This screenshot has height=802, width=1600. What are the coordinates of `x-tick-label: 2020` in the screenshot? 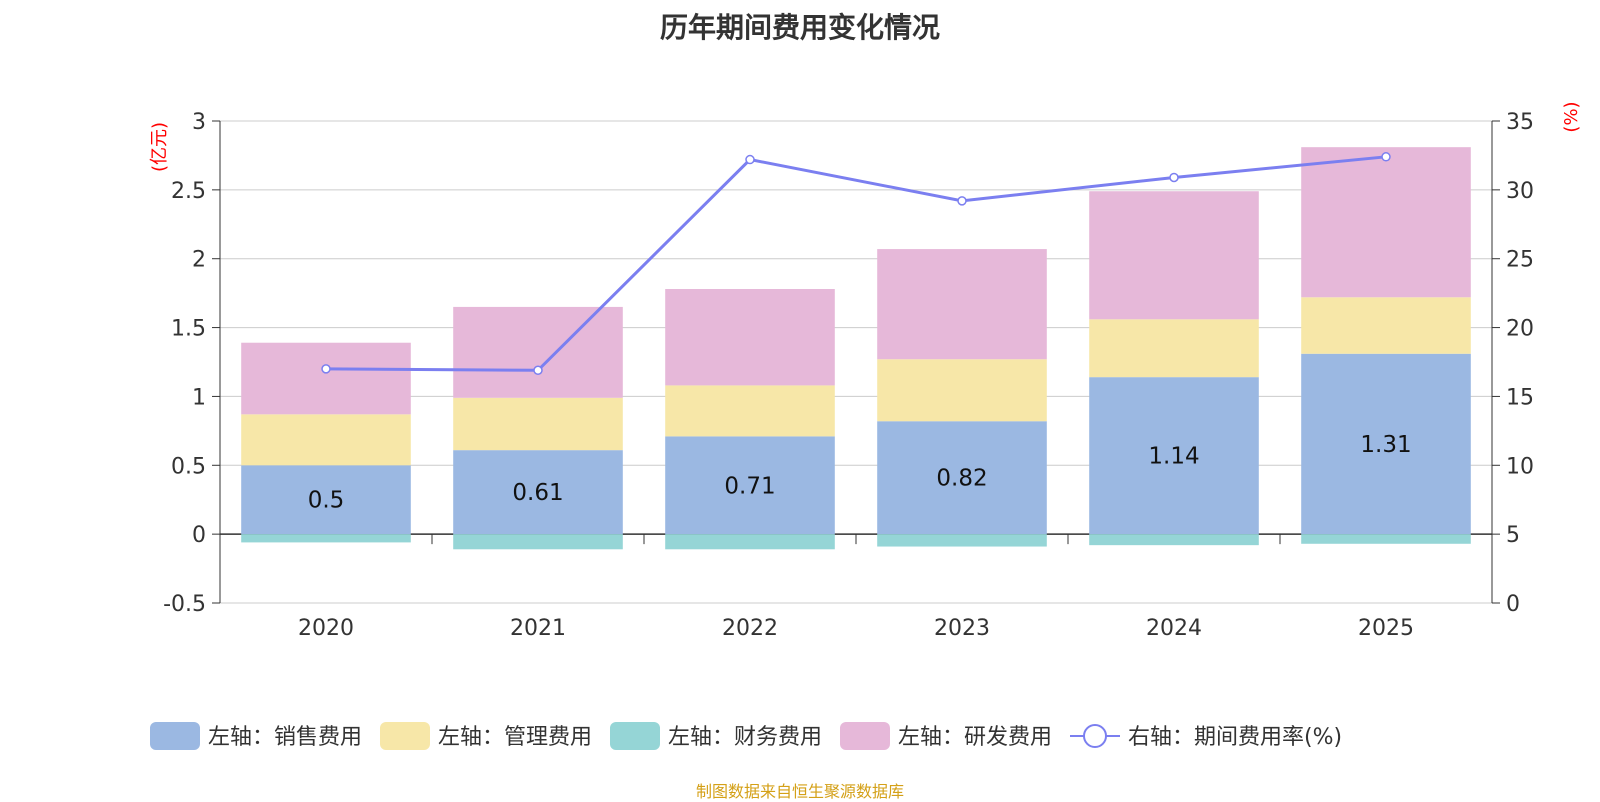 It's located at (326, 628).